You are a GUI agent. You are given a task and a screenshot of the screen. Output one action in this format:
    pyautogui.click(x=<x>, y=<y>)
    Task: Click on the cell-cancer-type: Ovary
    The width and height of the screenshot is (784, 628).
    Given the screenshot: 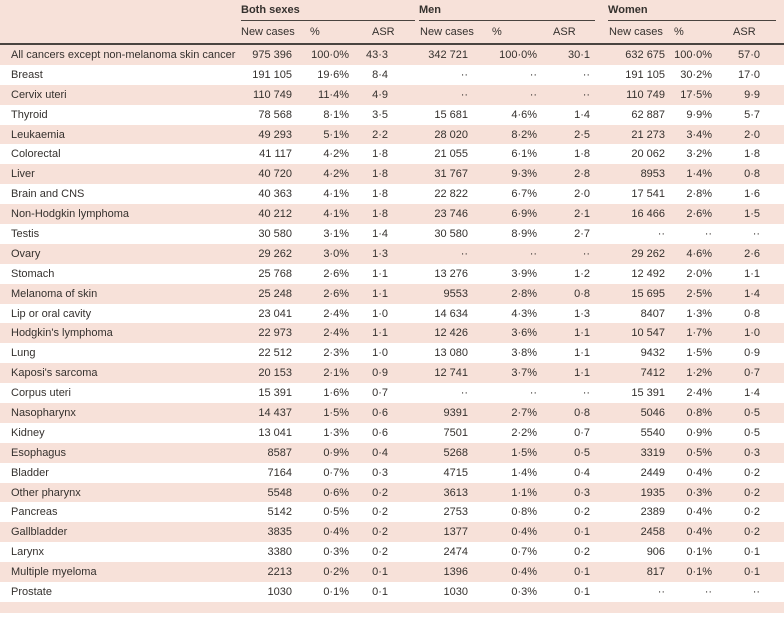 What is the action you would take?
    pyautogui.click(x=116, y=253)
    